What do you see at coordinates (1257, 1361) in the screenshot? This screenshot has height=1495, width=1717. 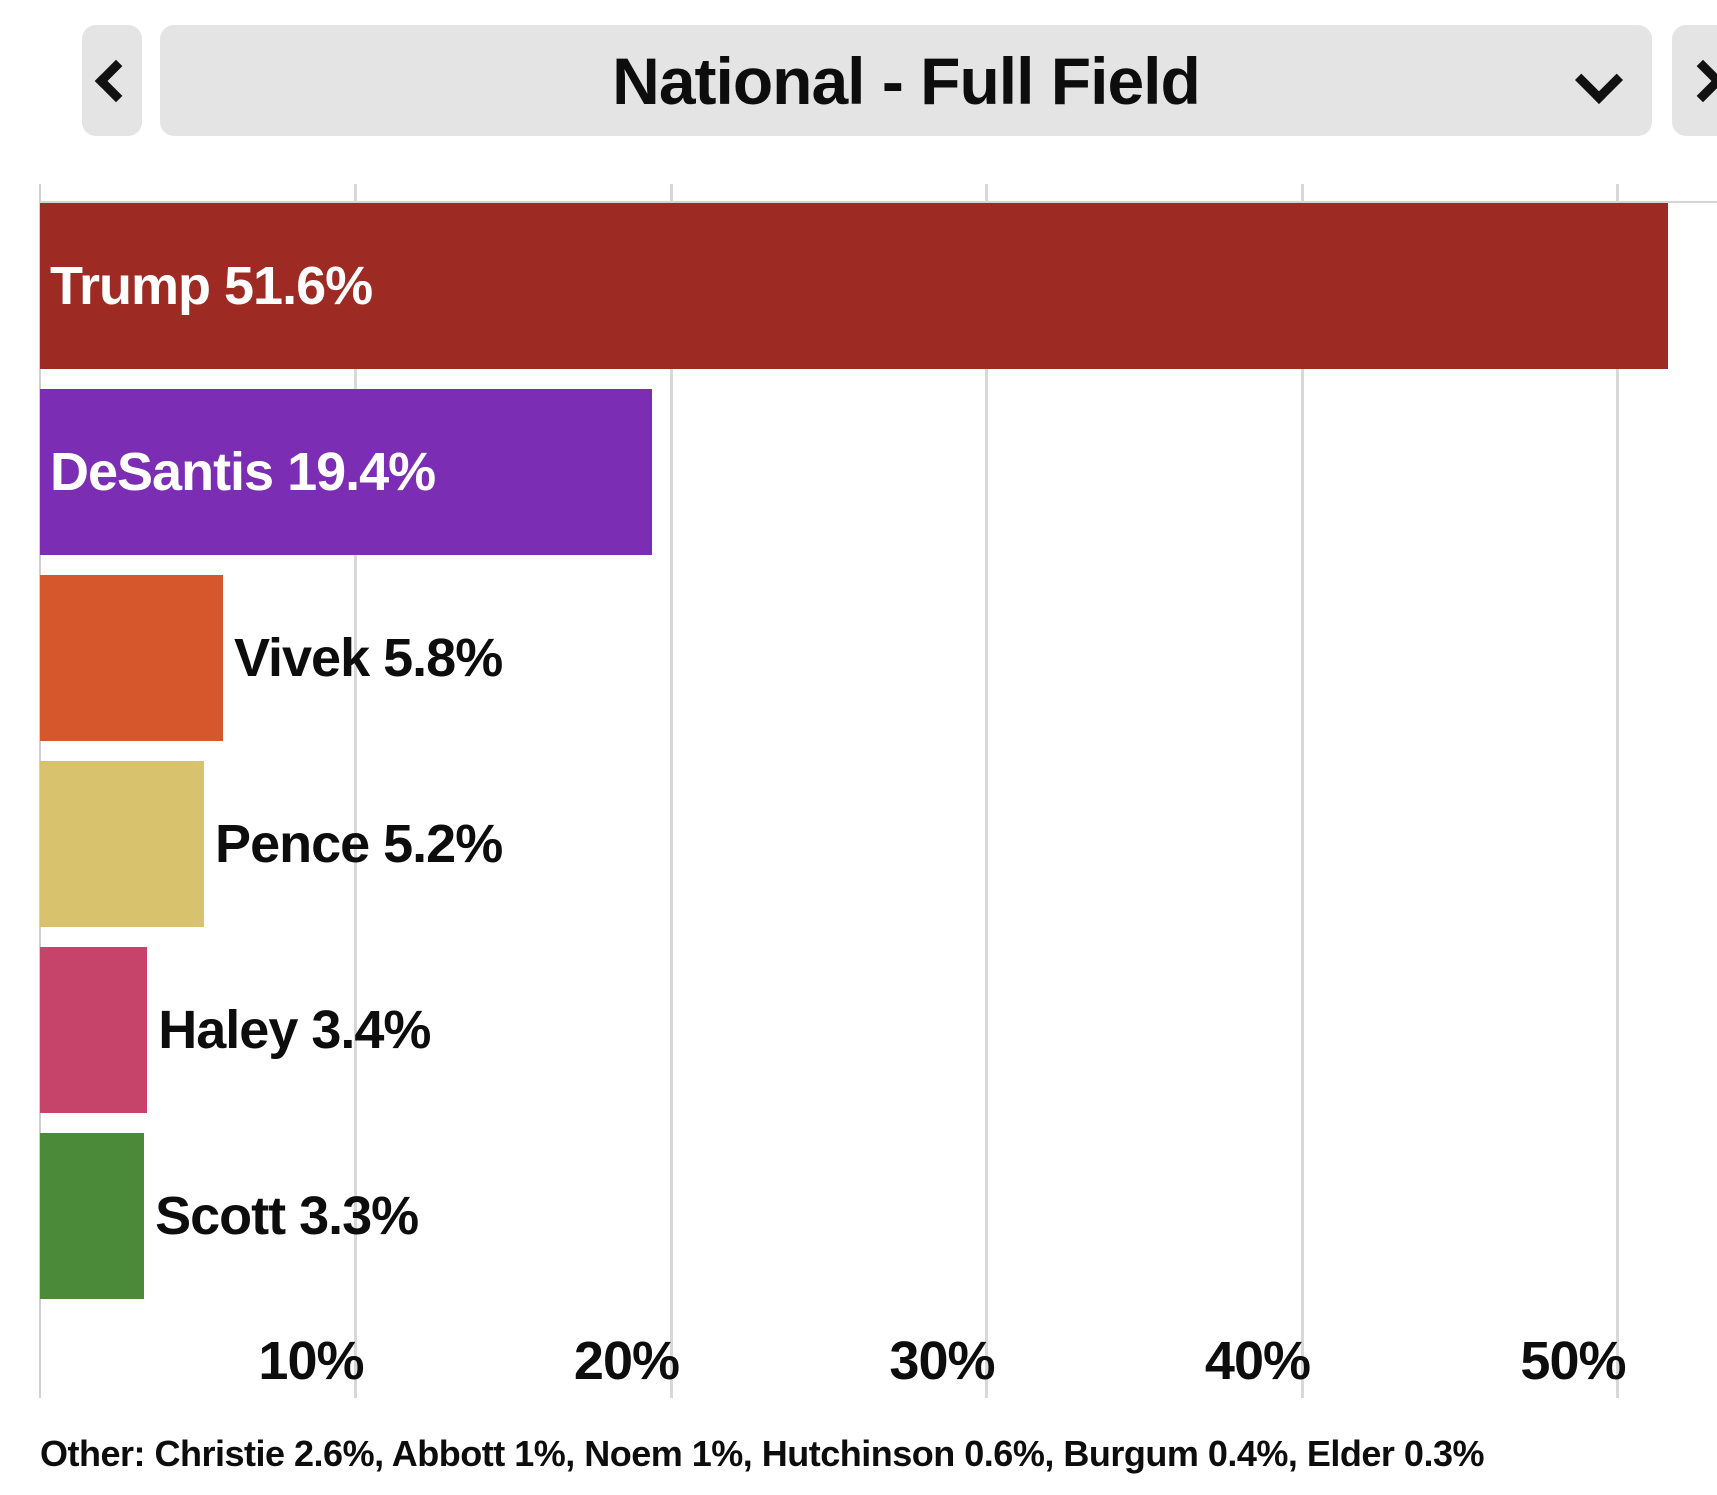 I see `x-tick-label-40%: 40%` at bounding box center [1257, 1361].